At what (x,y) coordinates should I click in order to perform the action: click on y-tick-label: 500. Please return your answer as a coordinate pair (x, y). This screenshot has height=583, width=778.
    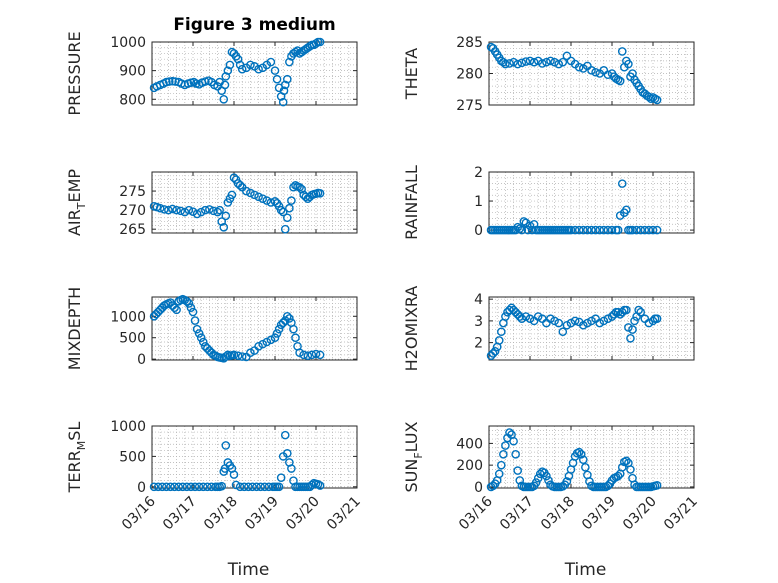
    Looking at the image, I should click on (132, 457).